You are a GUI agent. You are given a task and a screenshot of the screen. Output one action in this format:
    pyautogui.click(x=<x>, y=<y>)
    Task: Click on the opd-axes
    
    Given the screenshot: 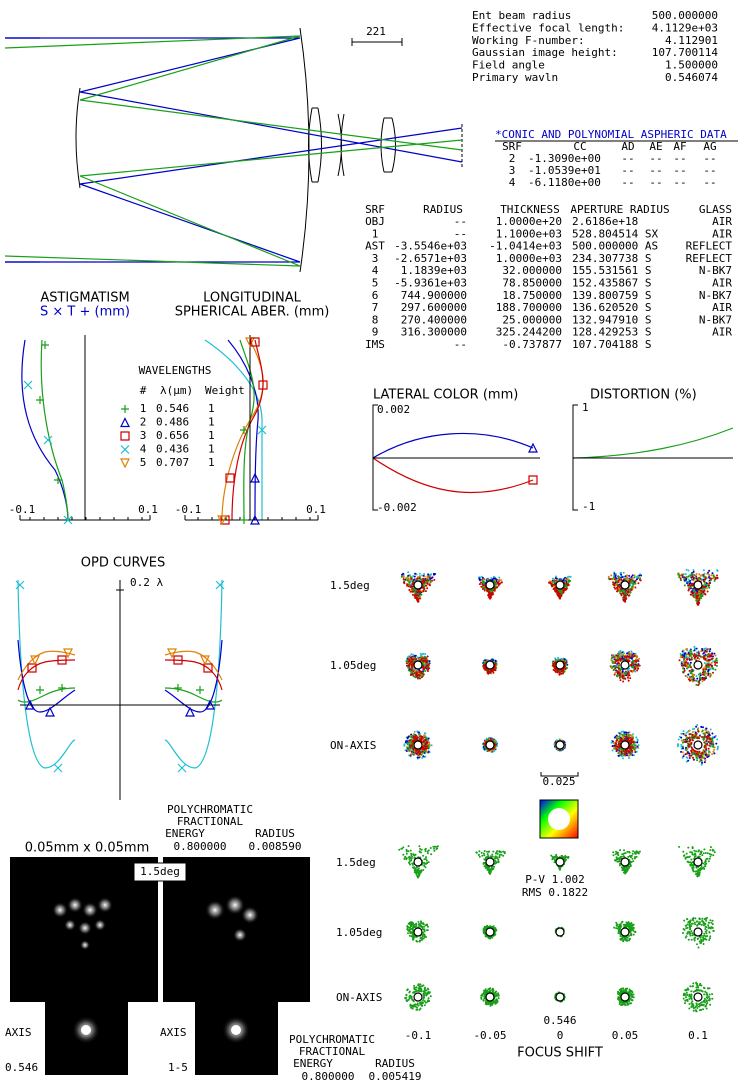 What is the action you would take?
    pyautogui.click(x=120, y=690)
    